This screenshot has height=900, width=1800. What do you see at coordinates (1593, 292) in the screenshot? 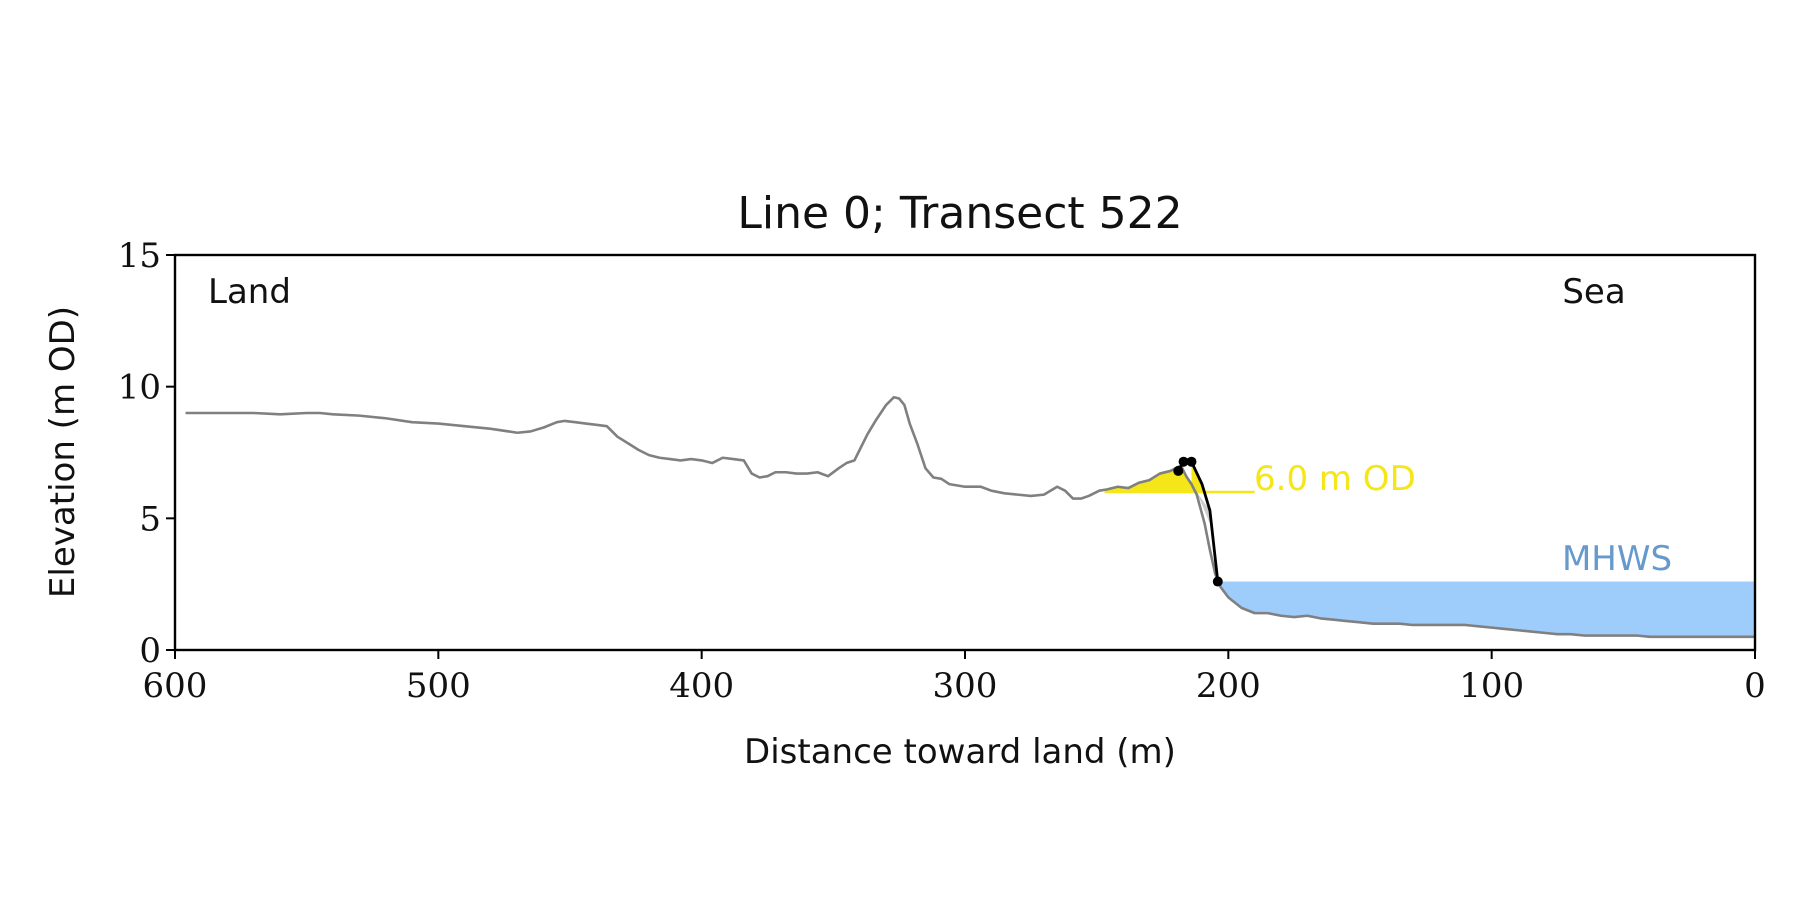
I see `sea-label: Sea` at bounding box center [1593, 292].